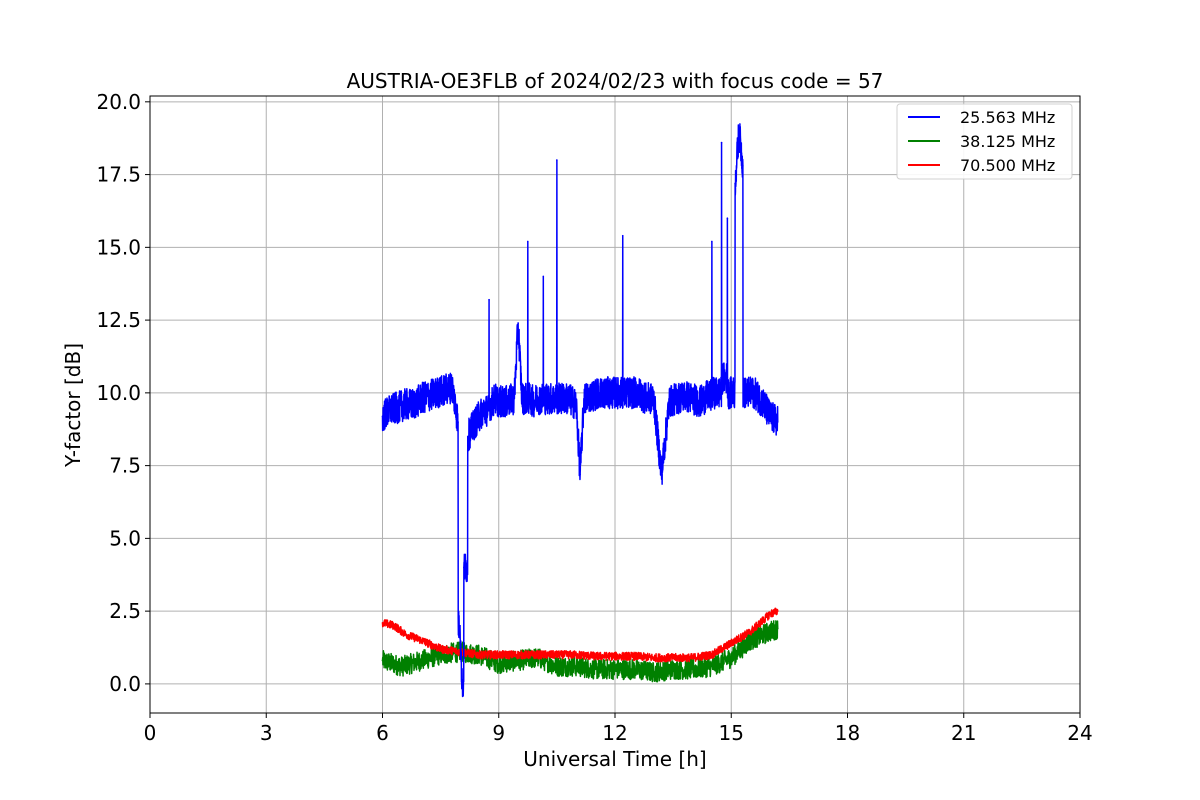  I want to click on x-tick-label: 21, so click(963, 733).